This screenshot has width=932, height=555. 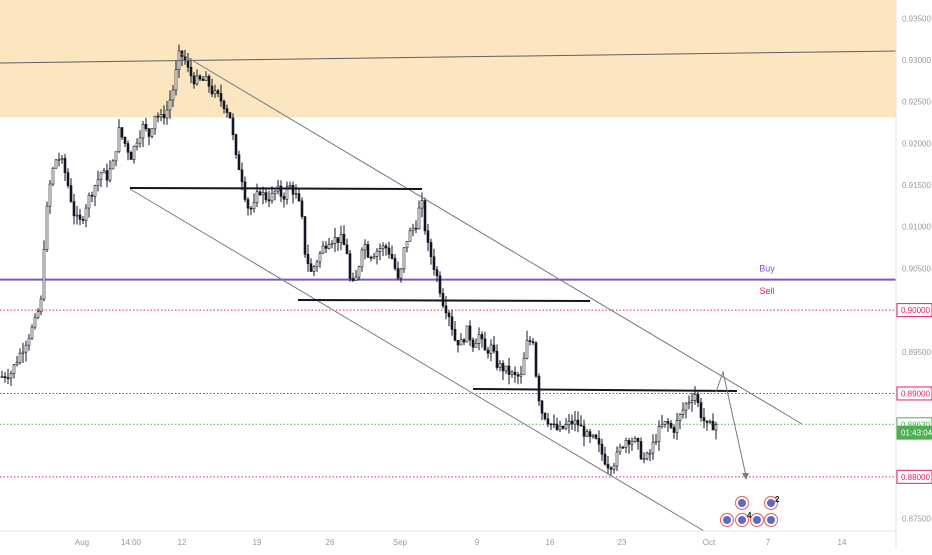 I want to click on price-tag: 01:43:04, so click(x=914, y=432).